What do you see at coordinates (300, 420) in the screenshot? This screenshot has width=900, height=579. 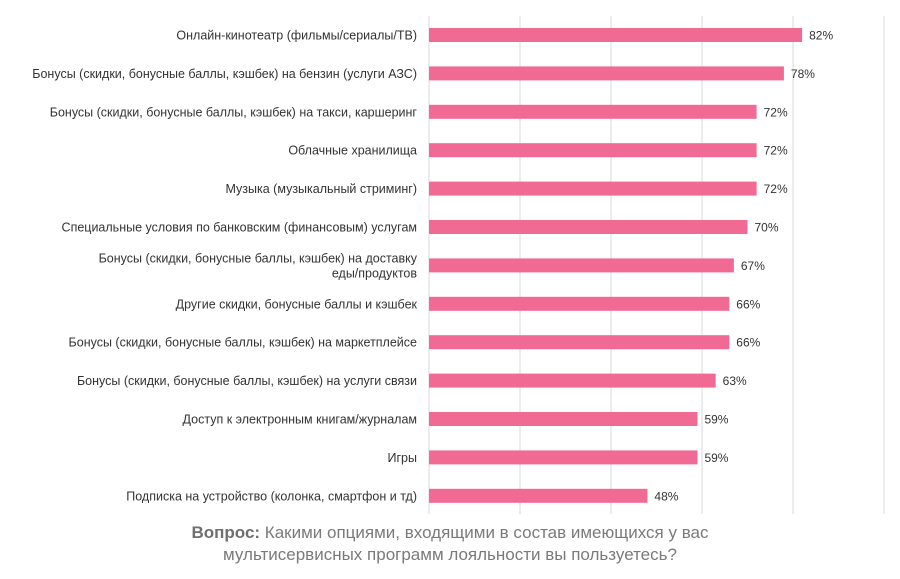 I see `category-label: Доступ к электронным книгам/журналам` at bounding box center [300, 420].